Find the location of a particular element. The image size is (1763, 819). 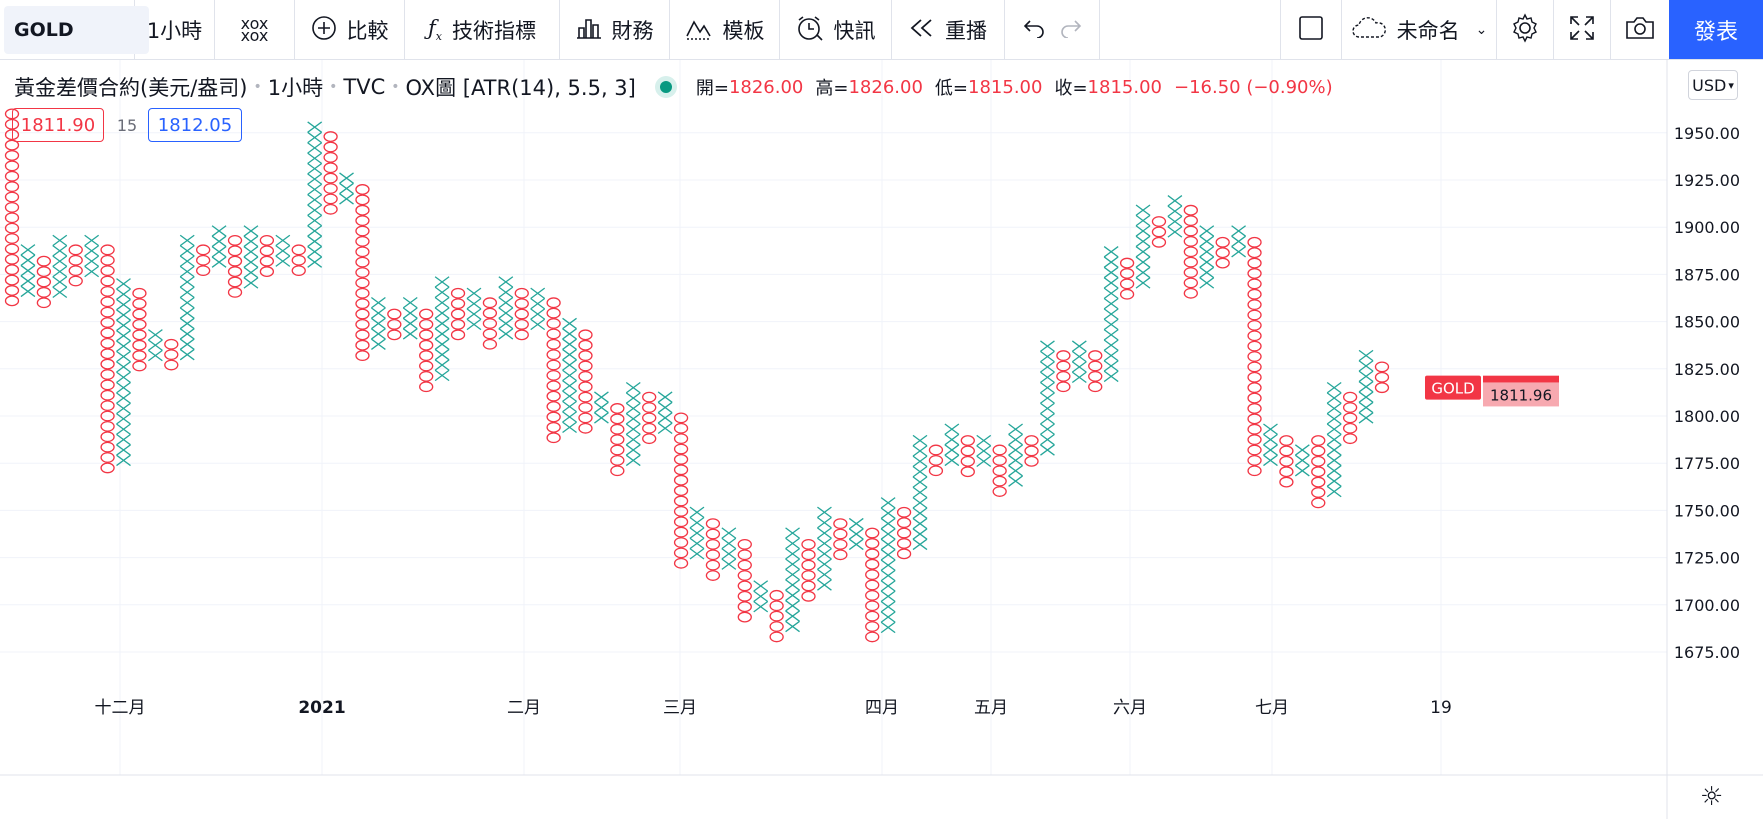

price-tick-label: 1925.00 is located at coordinates (1707, 180).